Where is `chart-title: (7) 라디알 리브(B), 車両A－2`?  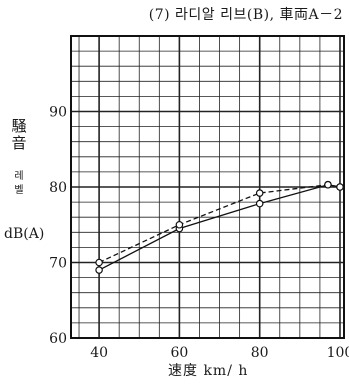 chart-title: (7) 라디알 리브(B), 車両A－2 is located at coordinates (245, 15).